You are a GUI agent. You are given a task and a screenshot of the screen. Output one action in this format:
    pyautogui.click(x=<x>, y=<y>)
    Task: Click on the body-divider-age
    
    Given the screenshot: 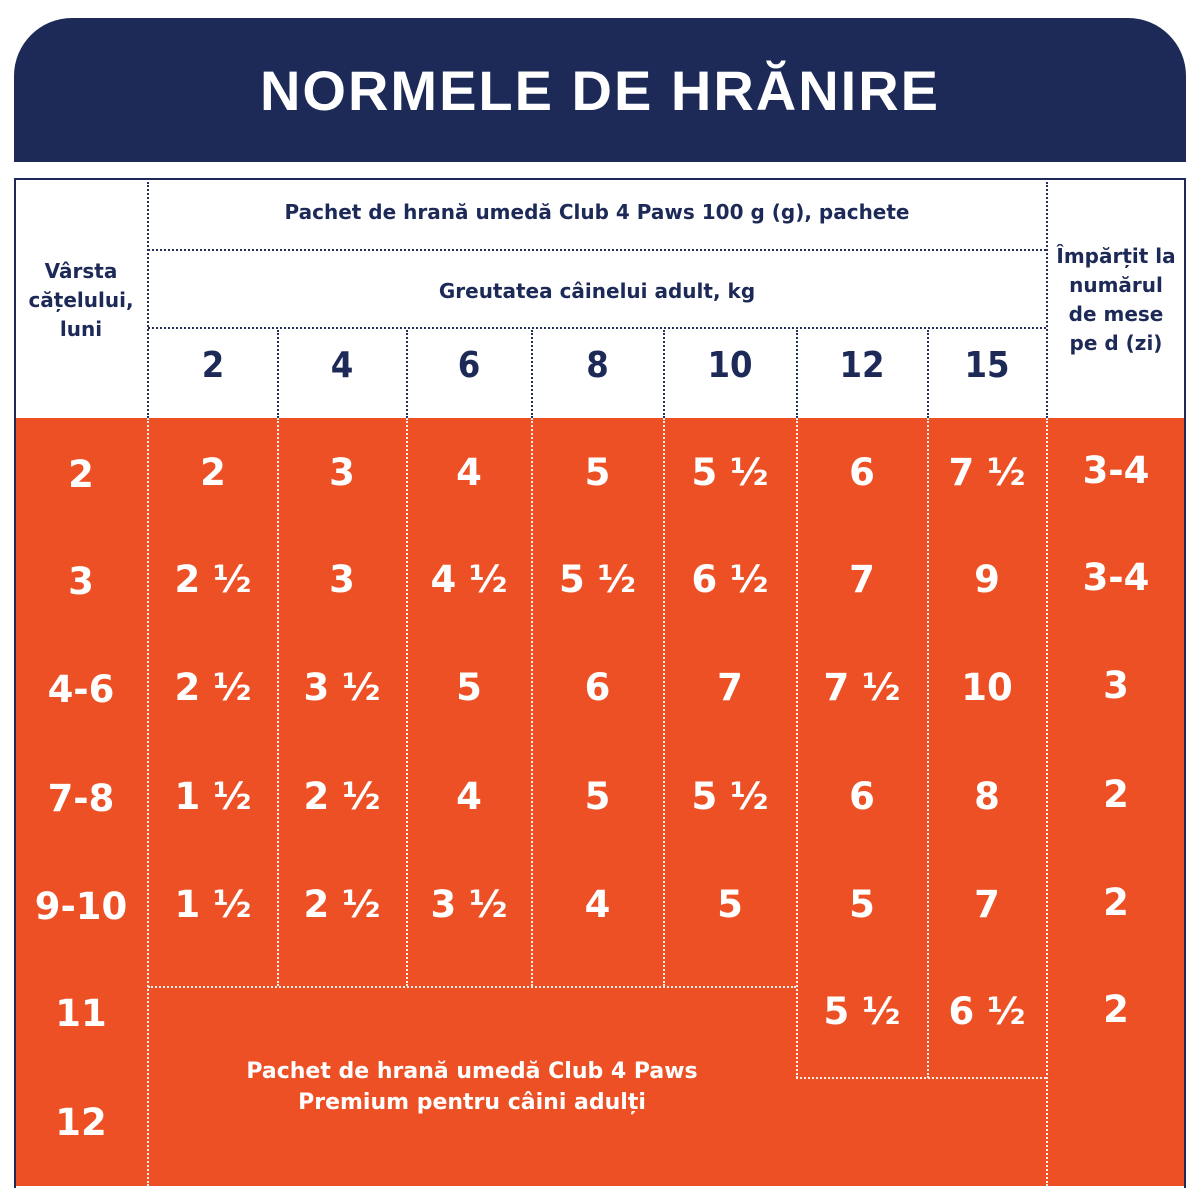 What is the action you would take?
    pyautogui.click(x=148, y=802)
    